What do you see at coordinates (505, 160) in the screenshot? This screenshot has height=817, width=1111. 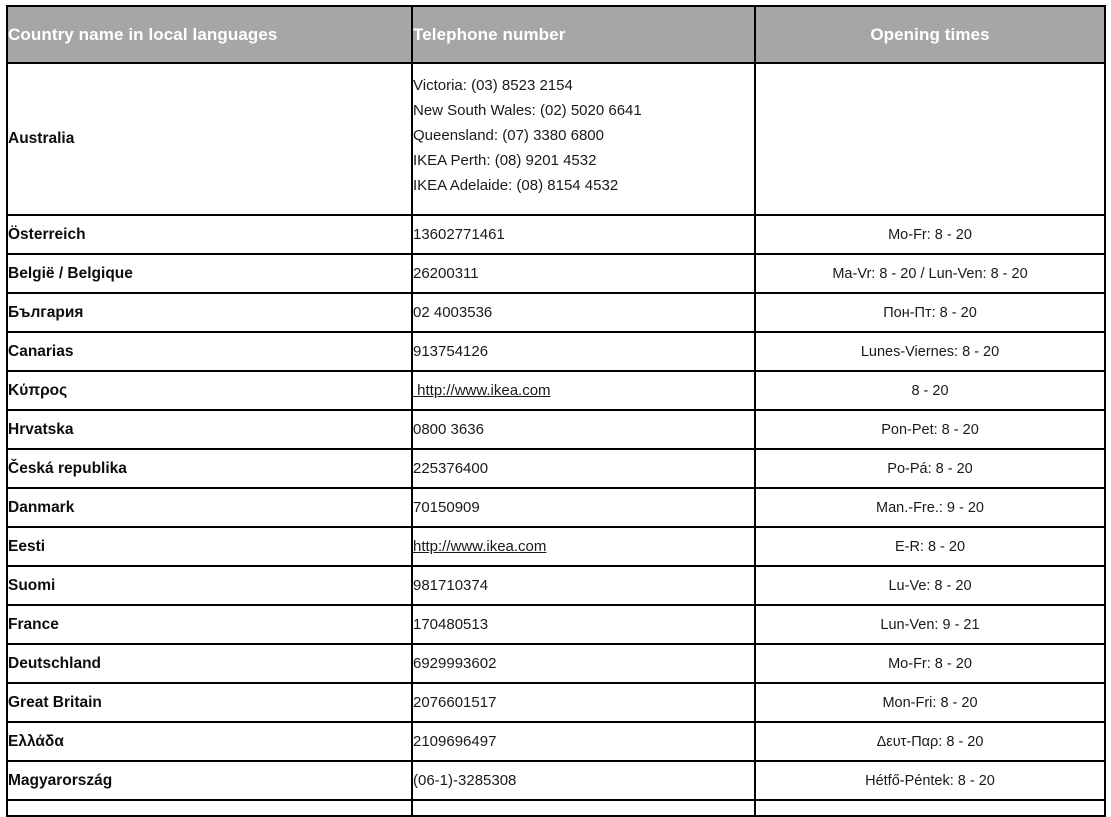 I see `phone-number-line: IKEA Perth: (08) 9201 4532` at bounding box center [505, 160].